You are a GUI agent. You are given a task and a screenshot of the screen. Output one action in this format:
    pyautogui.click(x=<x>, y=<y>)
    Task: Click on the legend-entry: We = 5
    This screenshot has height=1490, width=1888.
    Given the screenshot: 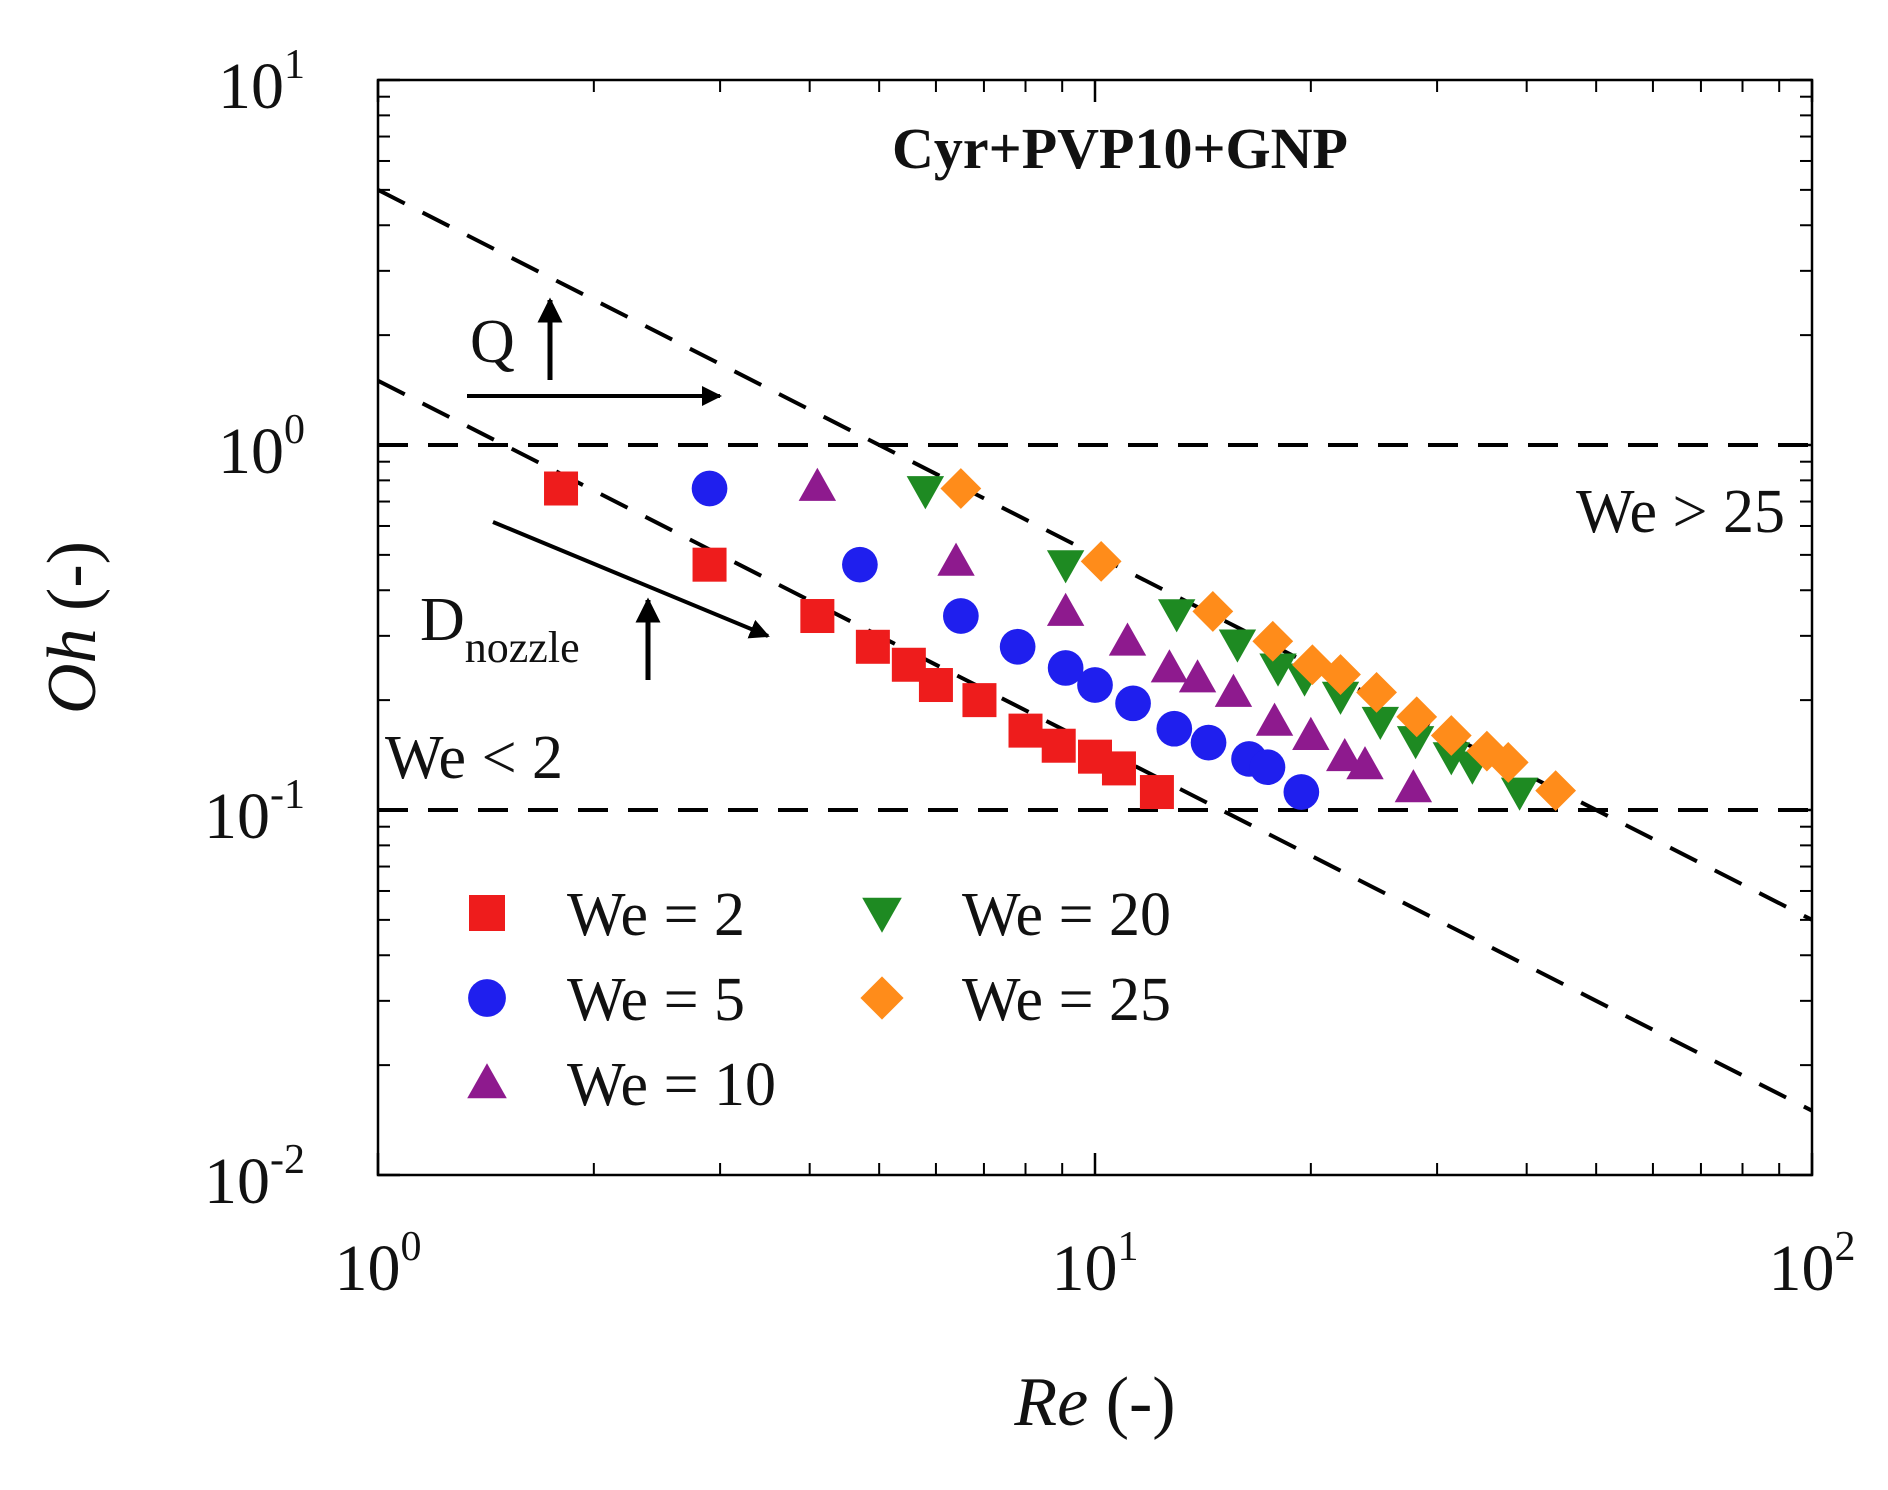 What is the action you would take?
    pyautogui.click(x=606, y=1000)
    